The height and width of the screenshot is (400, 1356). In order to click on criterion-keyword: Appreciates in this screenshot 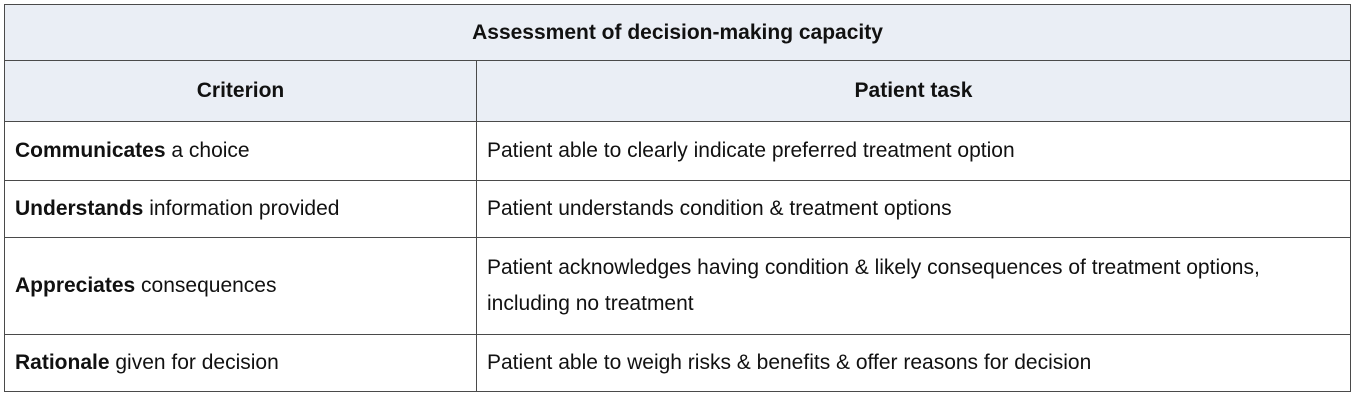, I will do `click(75, 285)`.